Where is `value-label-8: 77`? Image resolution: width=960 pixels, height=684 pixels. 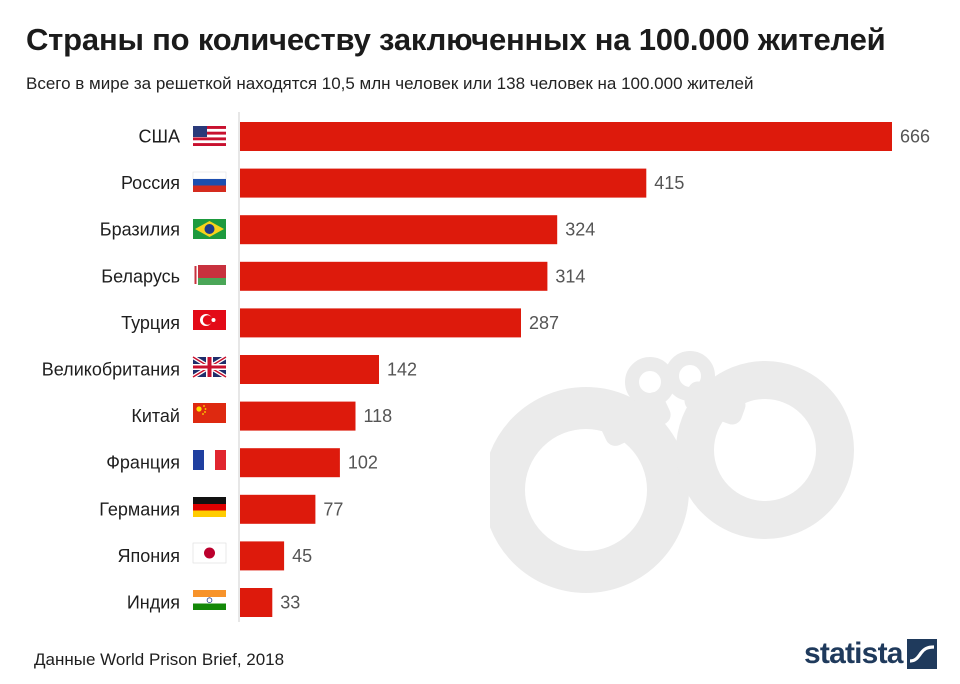 value-label-8: 77 is located at coordinates (333, 509).